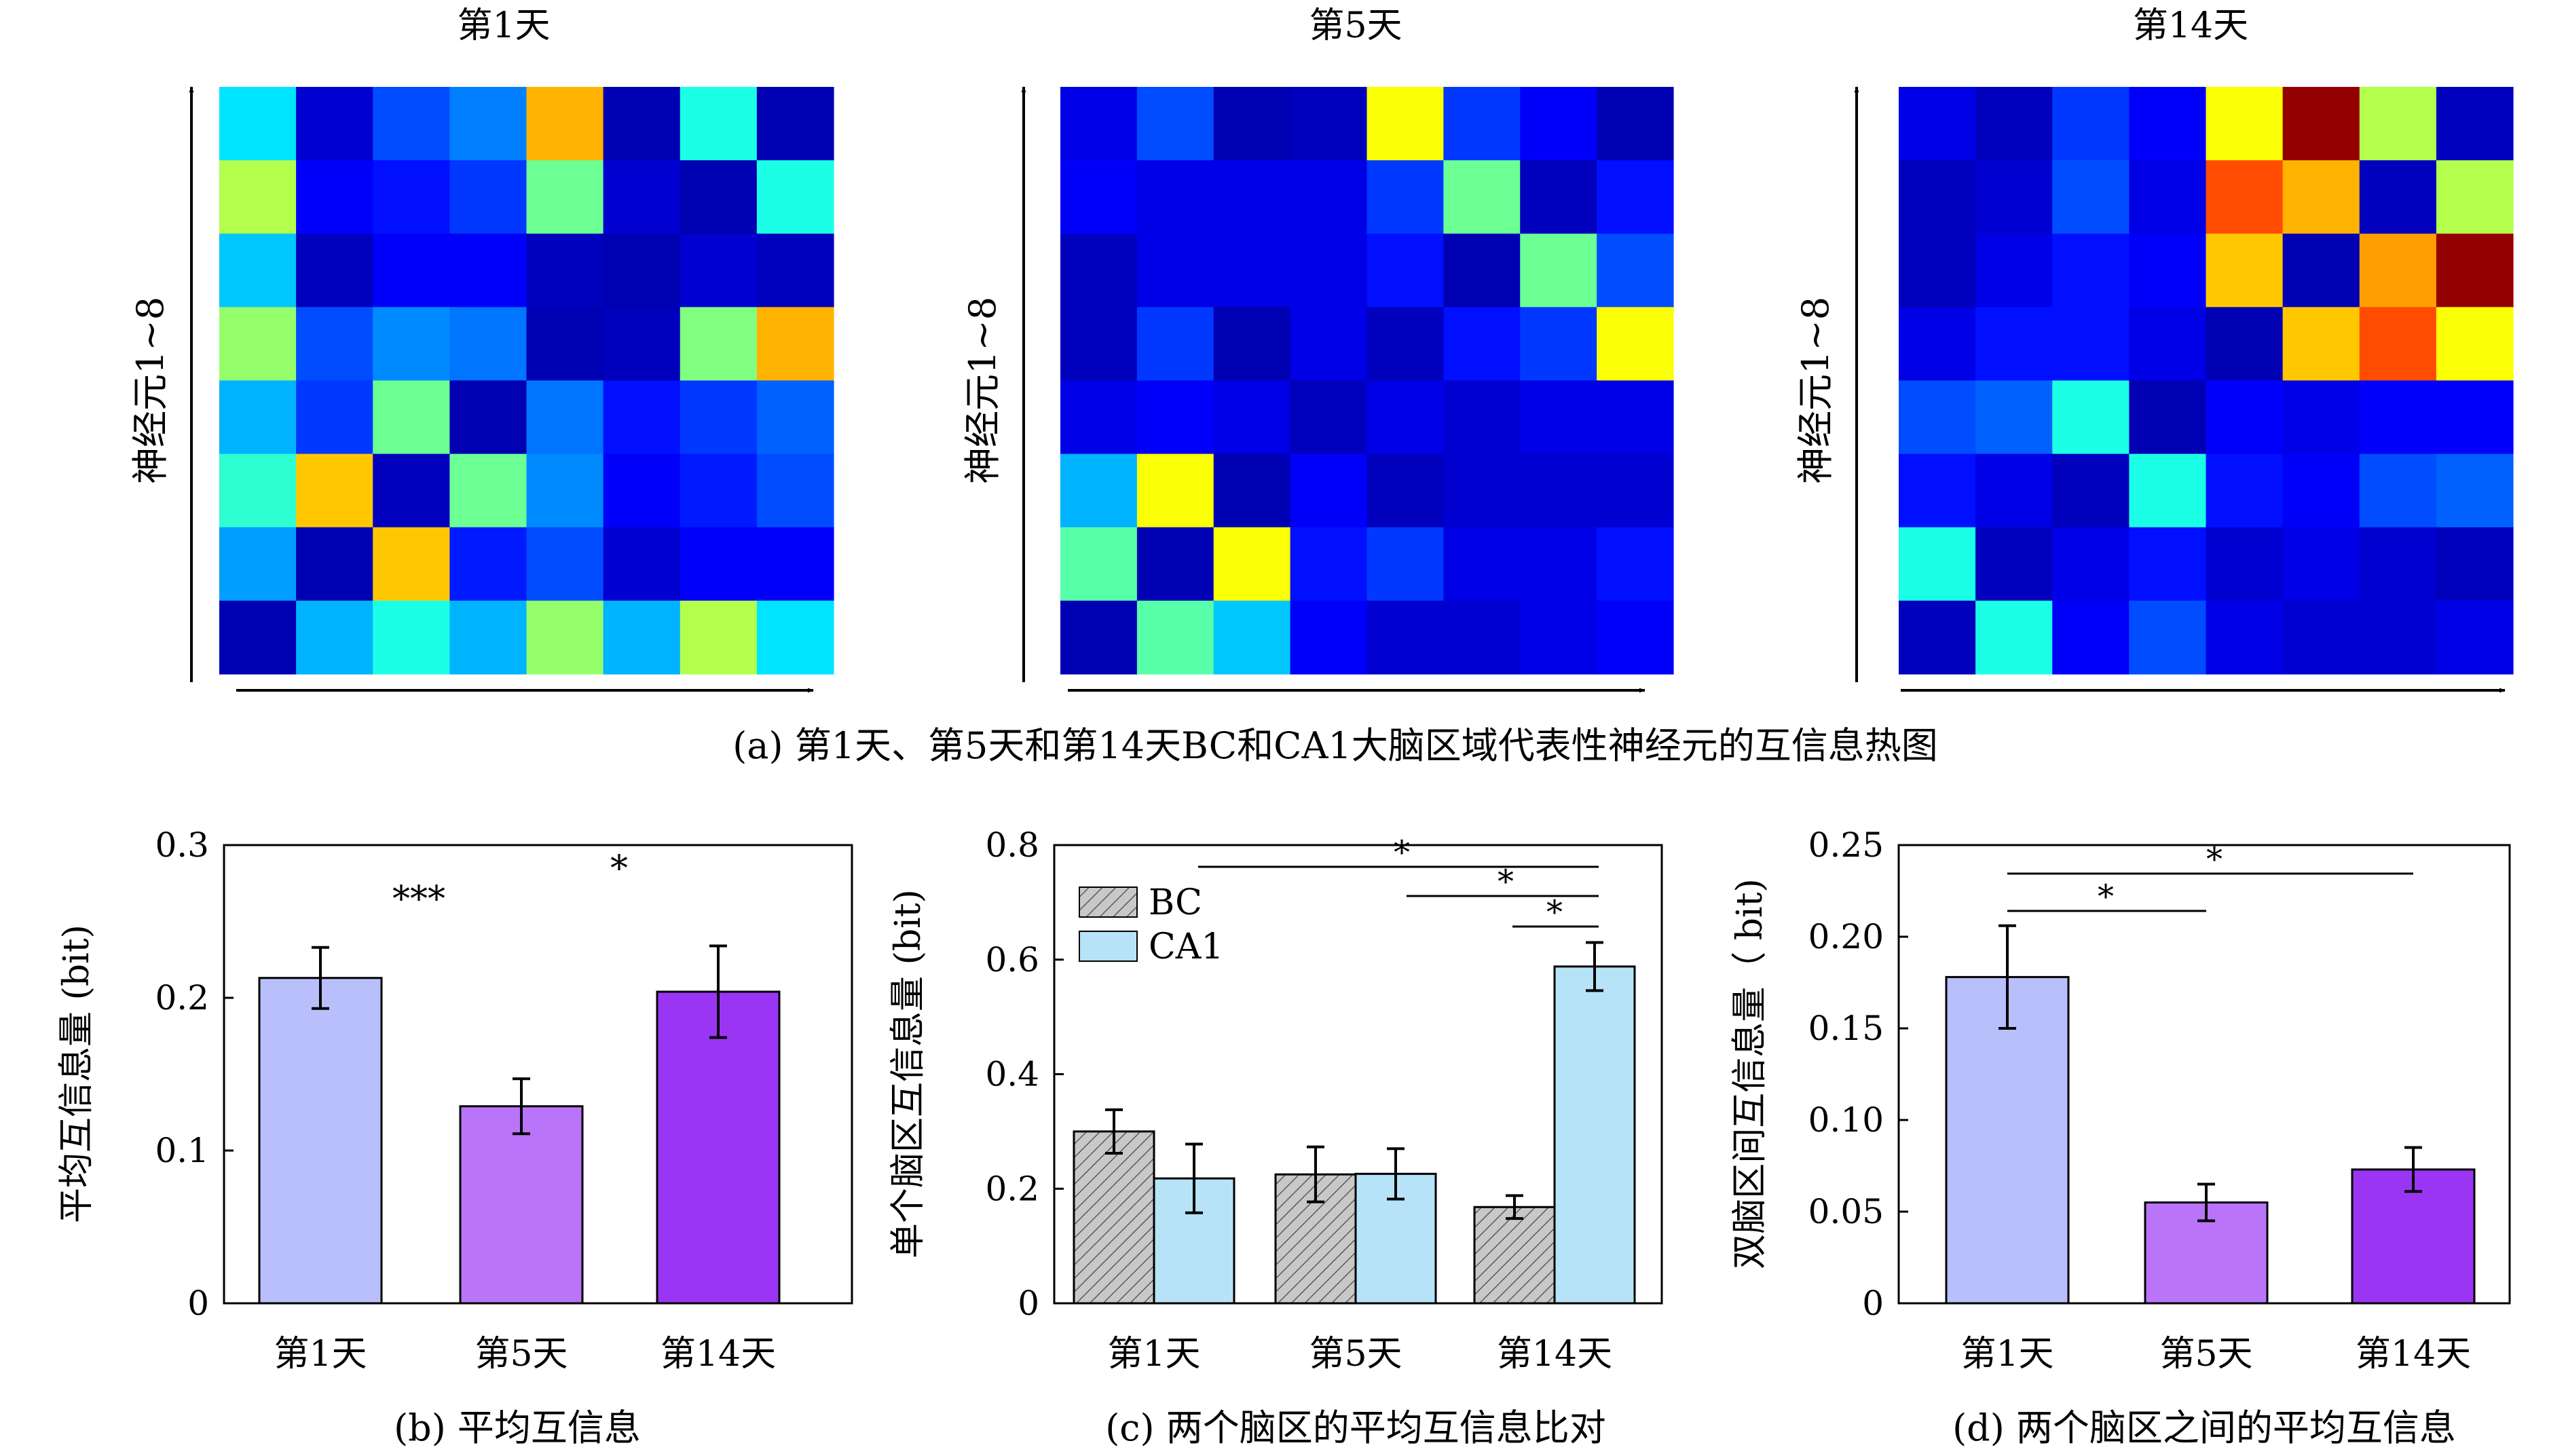 Image resolution: width=2566 pixels, height=1456 pixels. What do you see at coordinates (1012, 960) in the screenshot?
I see `y-tick-label: 0.6` at bounding box center [1012, 960].